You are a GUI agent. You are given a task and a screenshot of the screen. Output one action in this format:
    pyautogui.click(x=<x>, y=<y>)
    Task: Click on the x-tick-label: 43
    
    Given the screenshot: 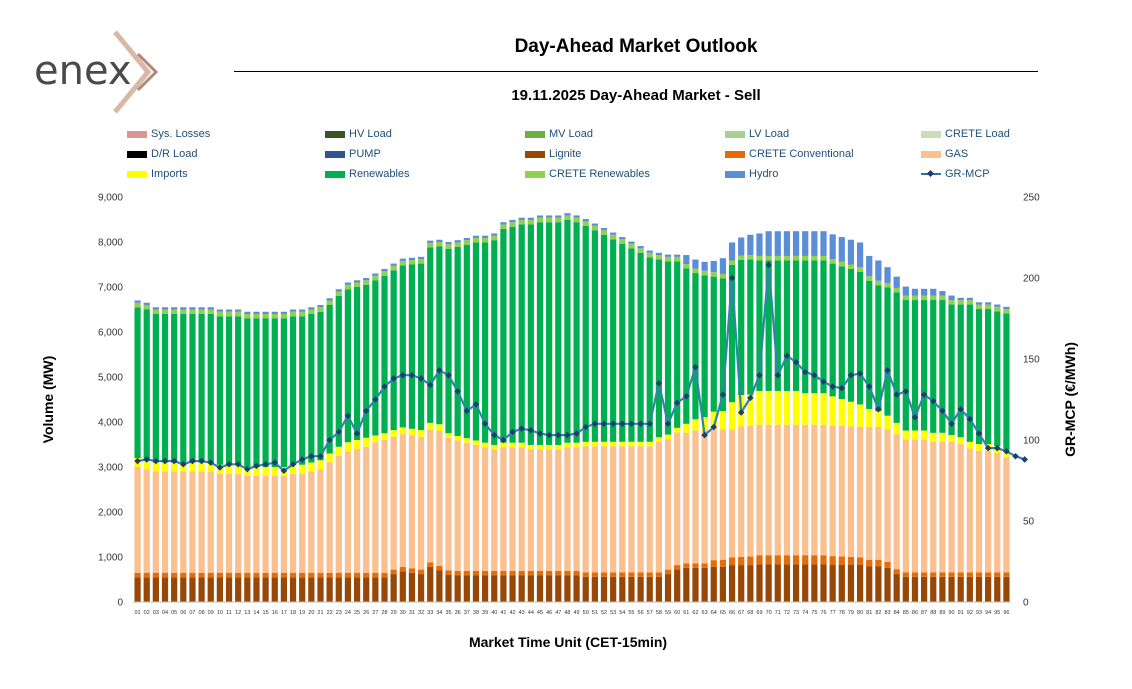 What is the action you would take?
    pyautogui.click(x=522, y=613)
    